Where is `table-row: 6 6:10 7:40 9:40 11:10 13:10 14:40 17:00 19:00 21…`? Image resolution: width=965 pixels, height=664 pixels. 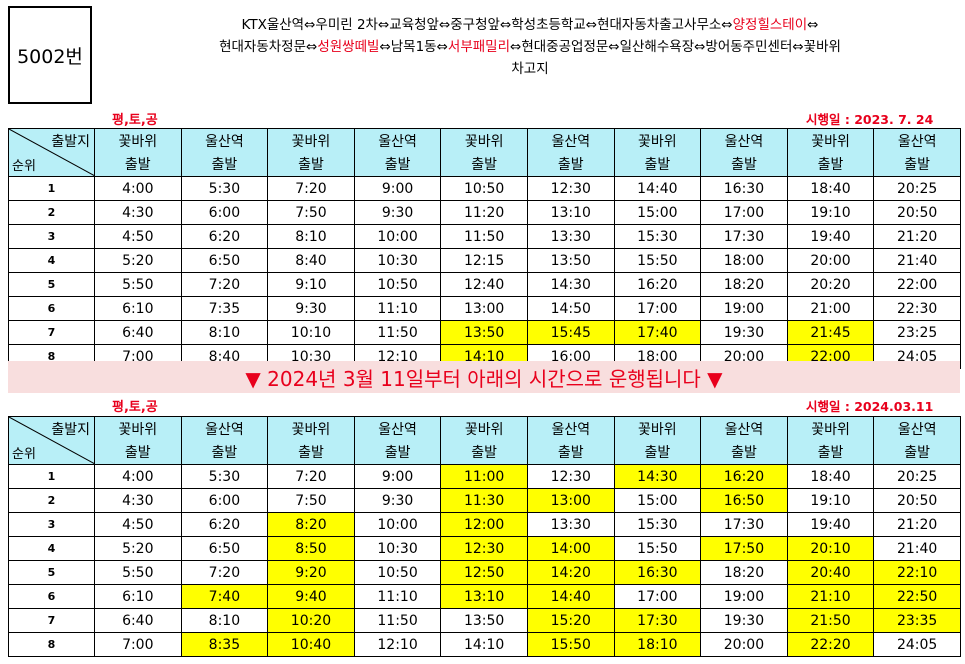 table-row: 6 6:10 7:40 9:40 11:10 13:10 14:40 17:00 19:00 21… is located at coordinates (484, 596).